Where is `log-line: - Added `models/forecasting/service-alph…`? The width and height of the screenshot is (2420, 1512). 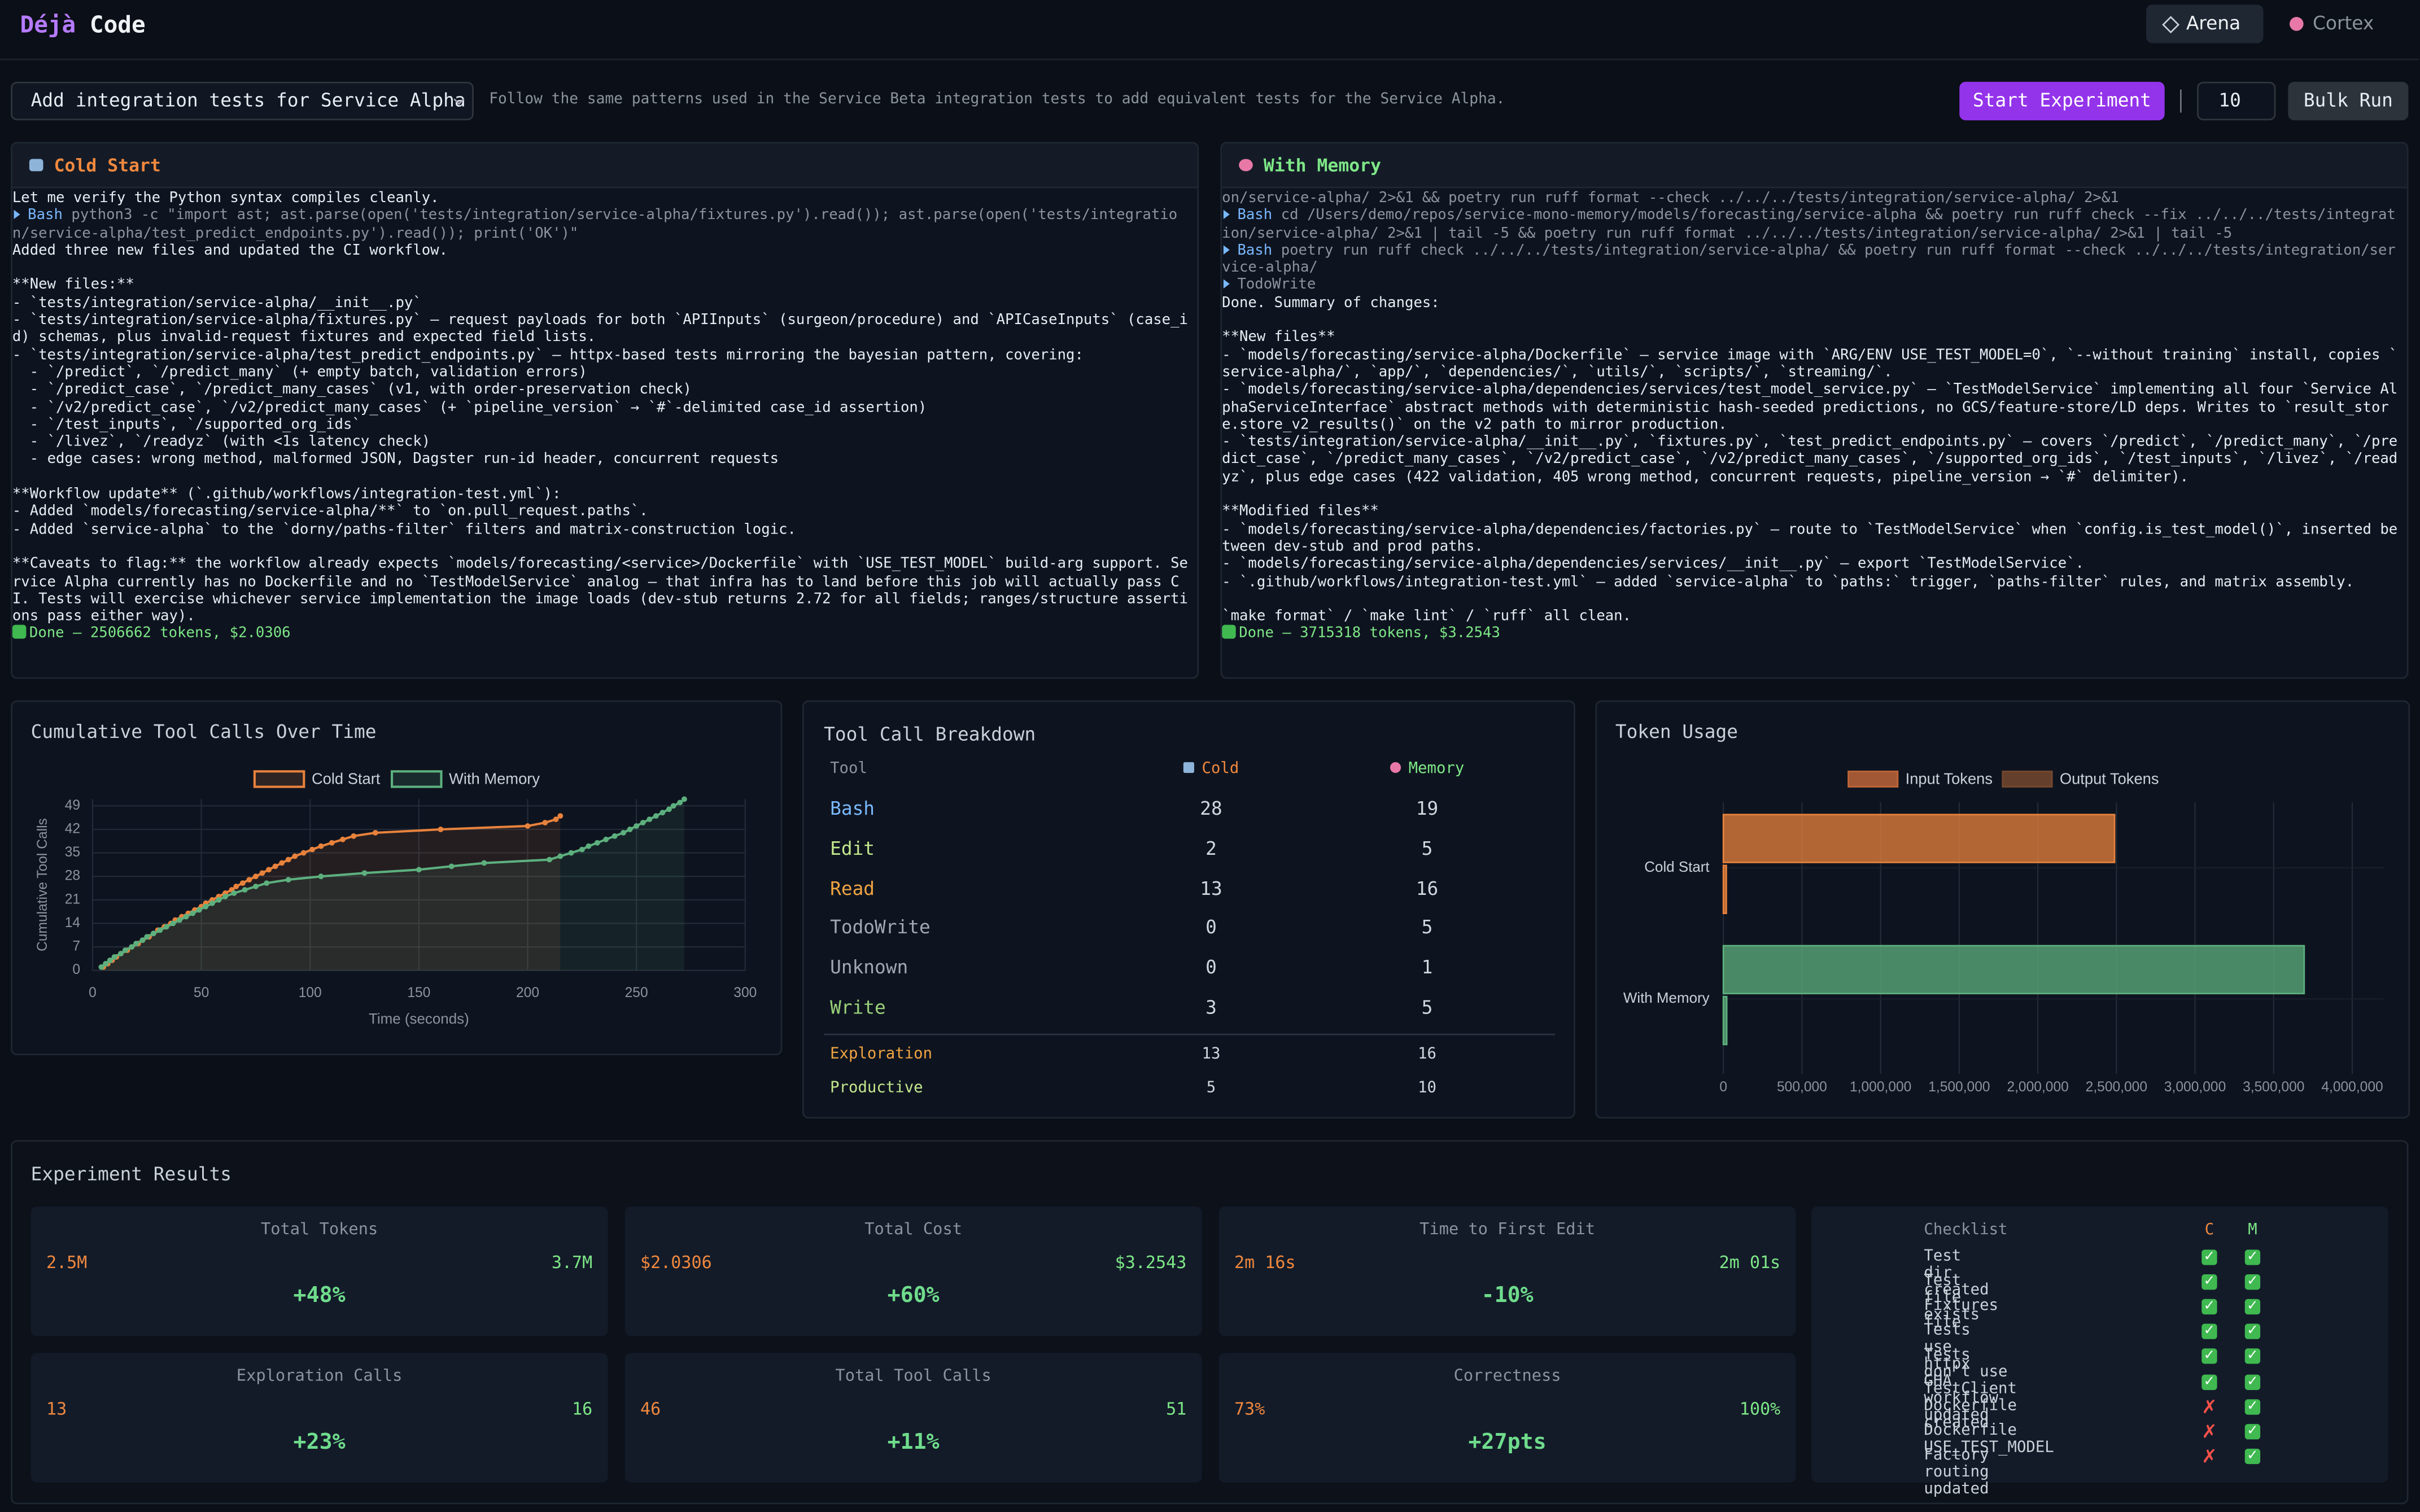
log-line: - Added `models/forecasting/service-alph… is located at coordinates (330, 512).